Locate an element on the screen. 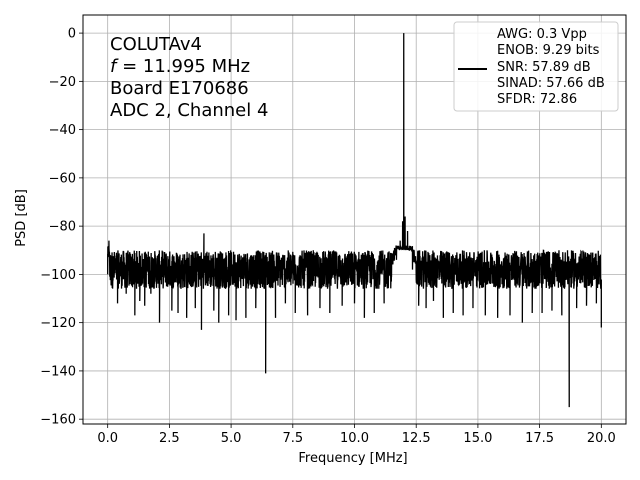  annotation-line-2: f = 11.995 MHz is located at coordinates (180, 66).